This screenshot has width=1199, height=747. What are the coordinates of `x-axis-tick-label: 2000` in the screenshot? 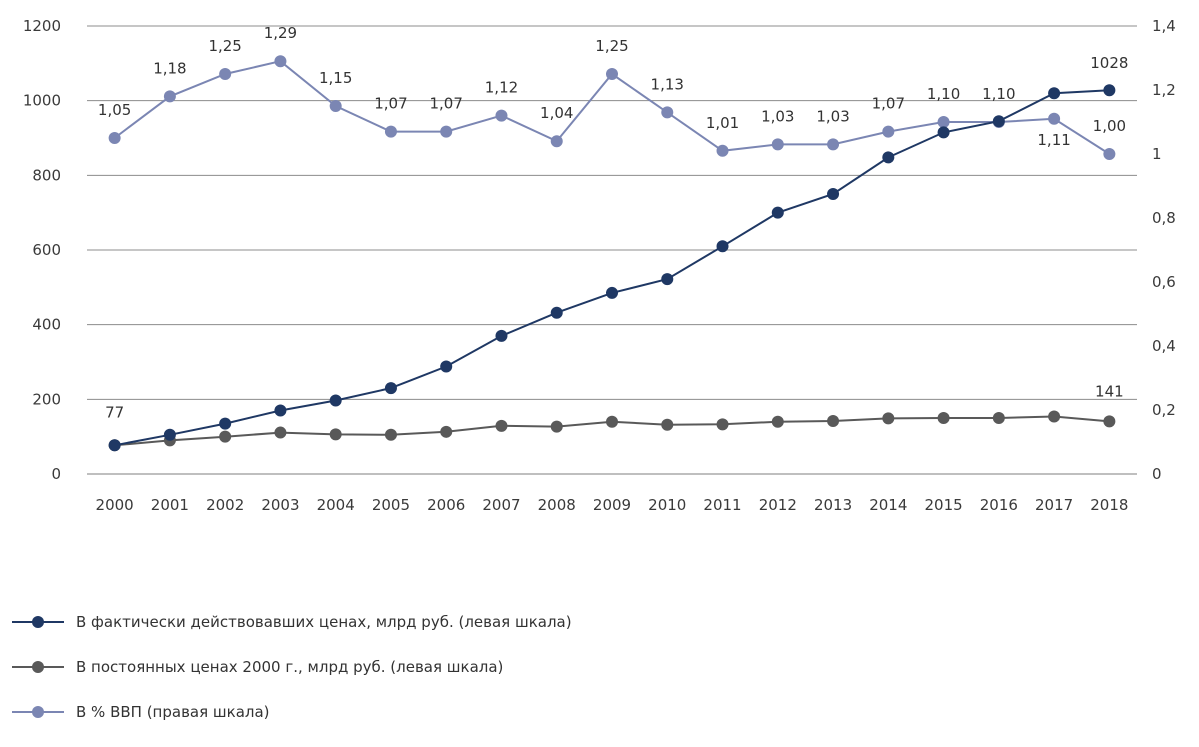 It's located at (115, 505).